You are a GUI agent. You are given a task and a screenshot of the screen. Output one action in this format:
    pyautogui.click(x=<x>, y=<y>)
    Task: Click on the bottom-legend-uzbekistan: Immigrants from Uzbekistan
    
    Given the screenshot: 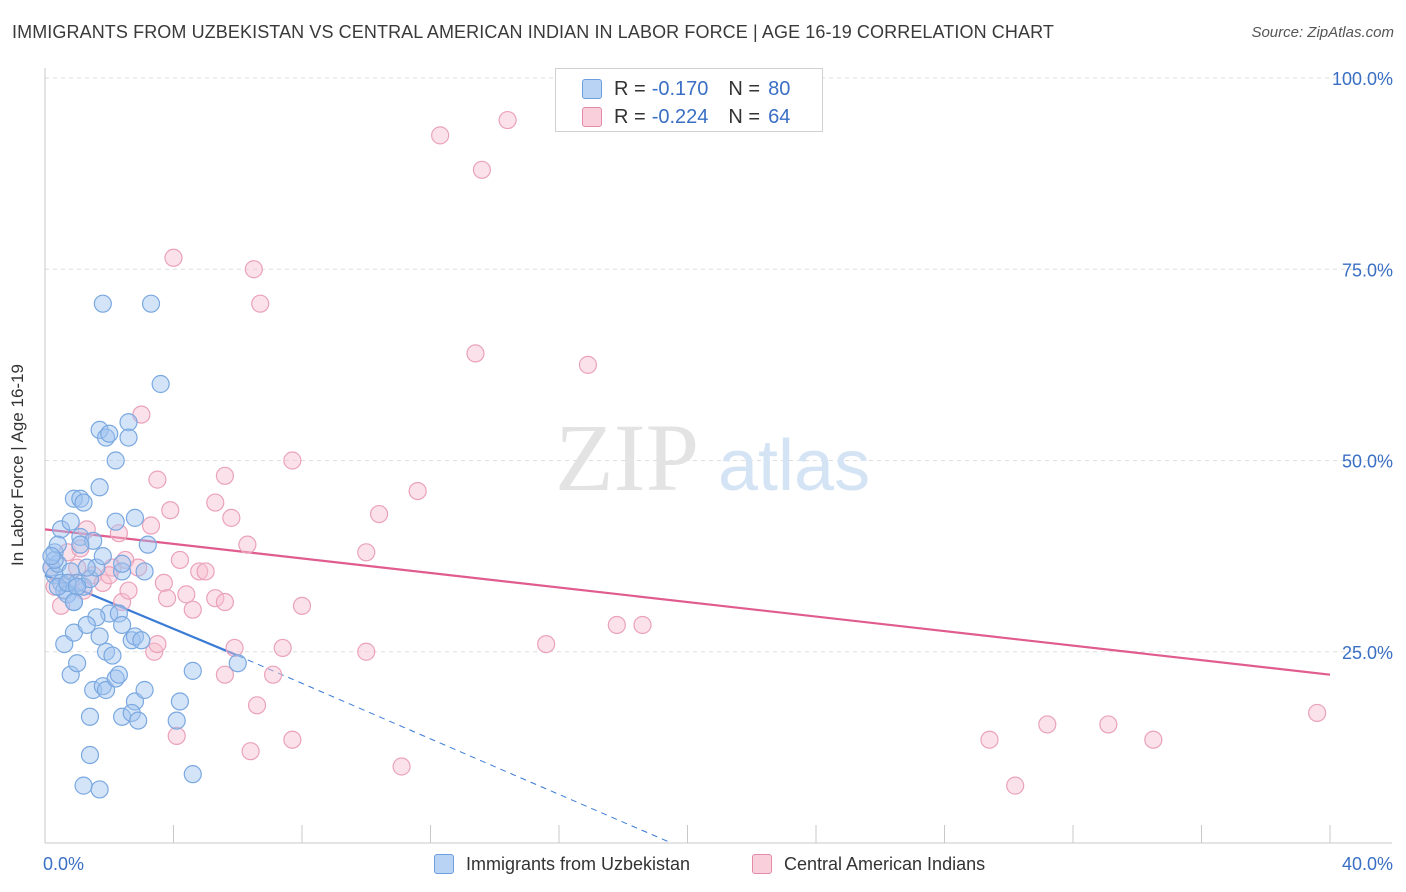 What is the action you would take?
    pyautogui.click(x=562, y=864)
    